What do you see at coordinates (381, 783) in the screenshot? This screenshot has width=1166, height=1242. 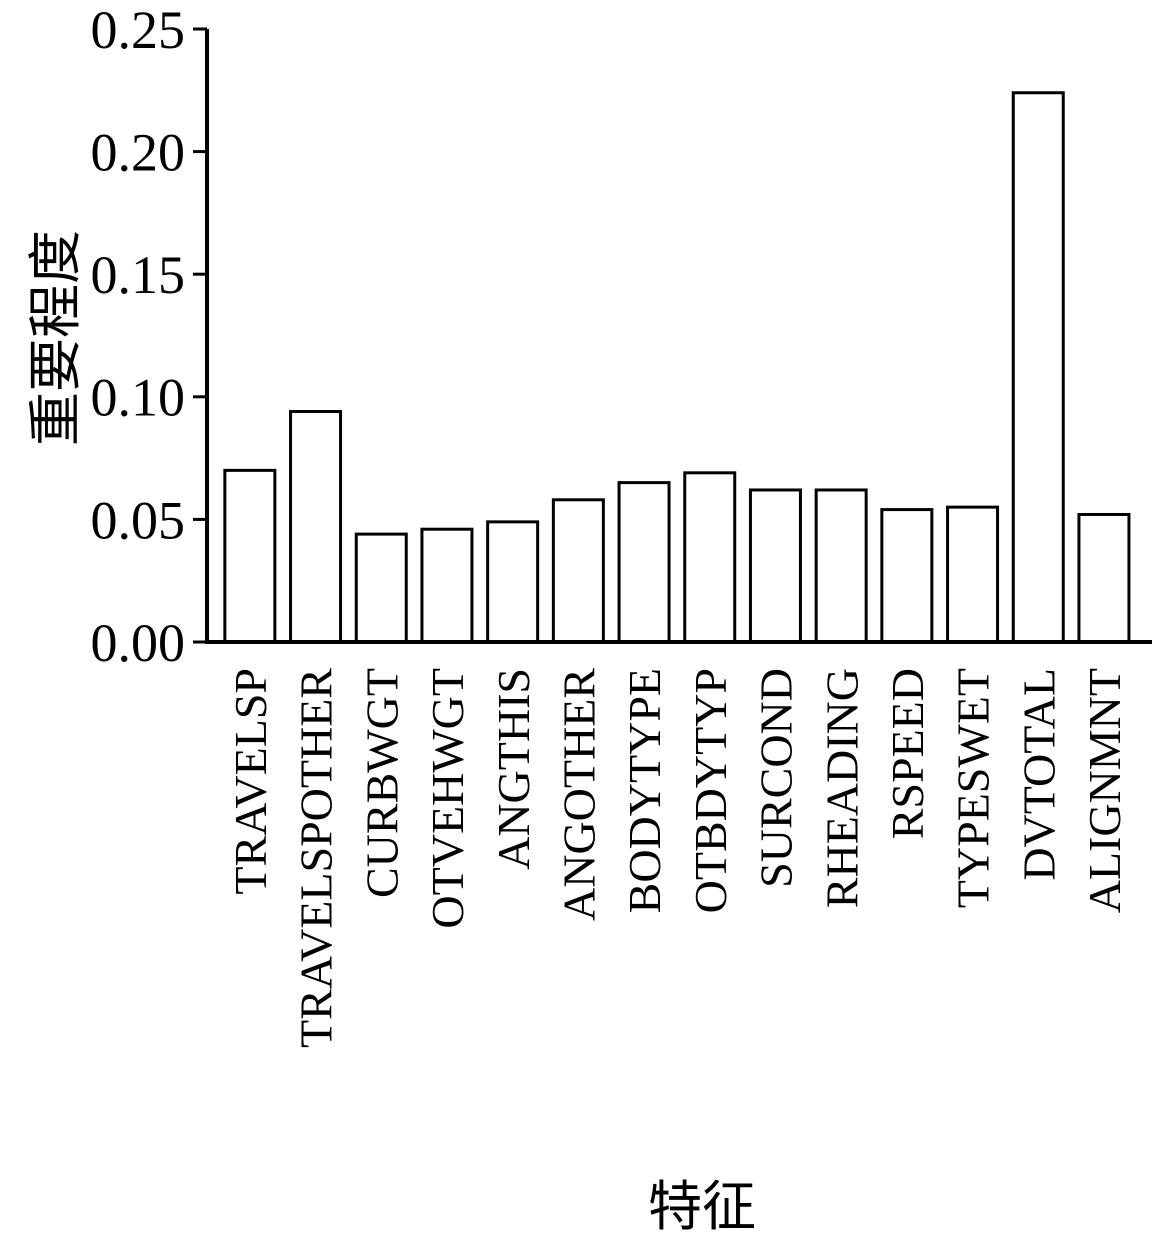 I see `x-tick-label: CURBWGT` at bounding box center [381, 783].